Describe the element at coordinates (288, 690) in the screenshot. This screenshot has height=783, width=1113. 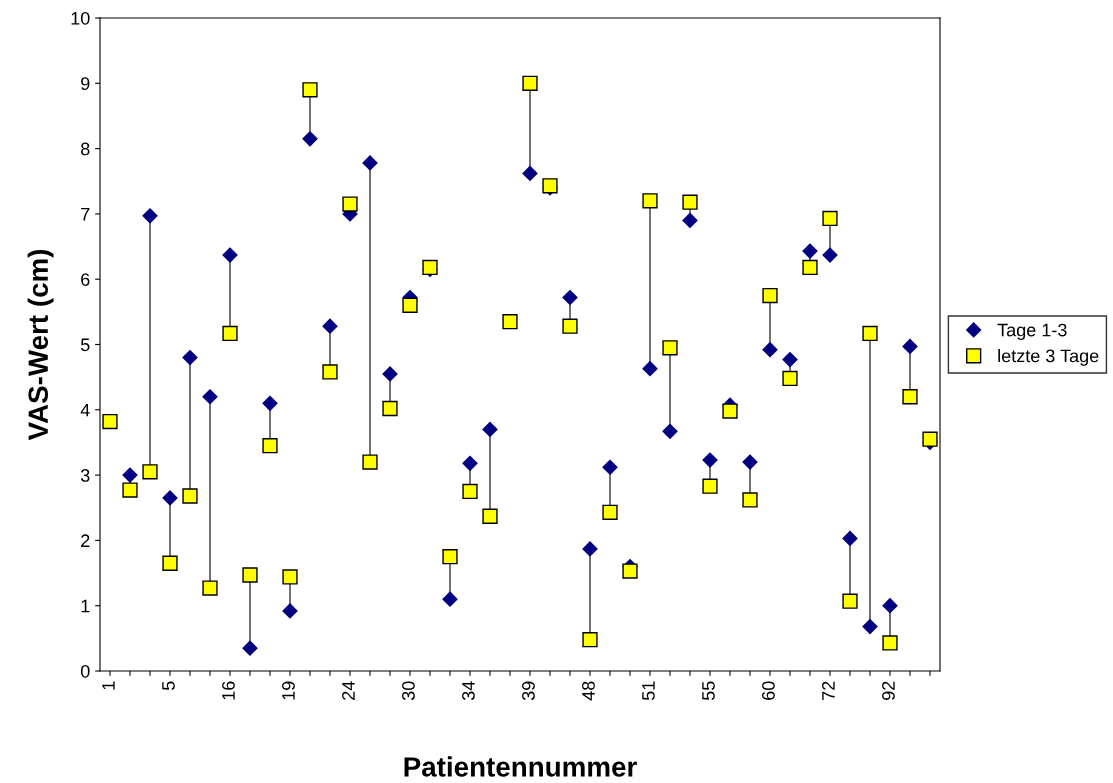
I see `x-tick-label: 19` at that location.